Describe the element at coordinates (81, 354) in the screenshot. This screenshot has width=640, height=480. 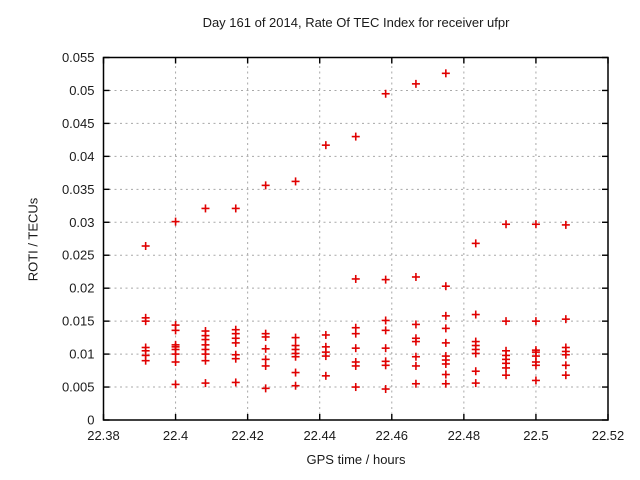
I see `y-tick-label: 0.01` at that location.